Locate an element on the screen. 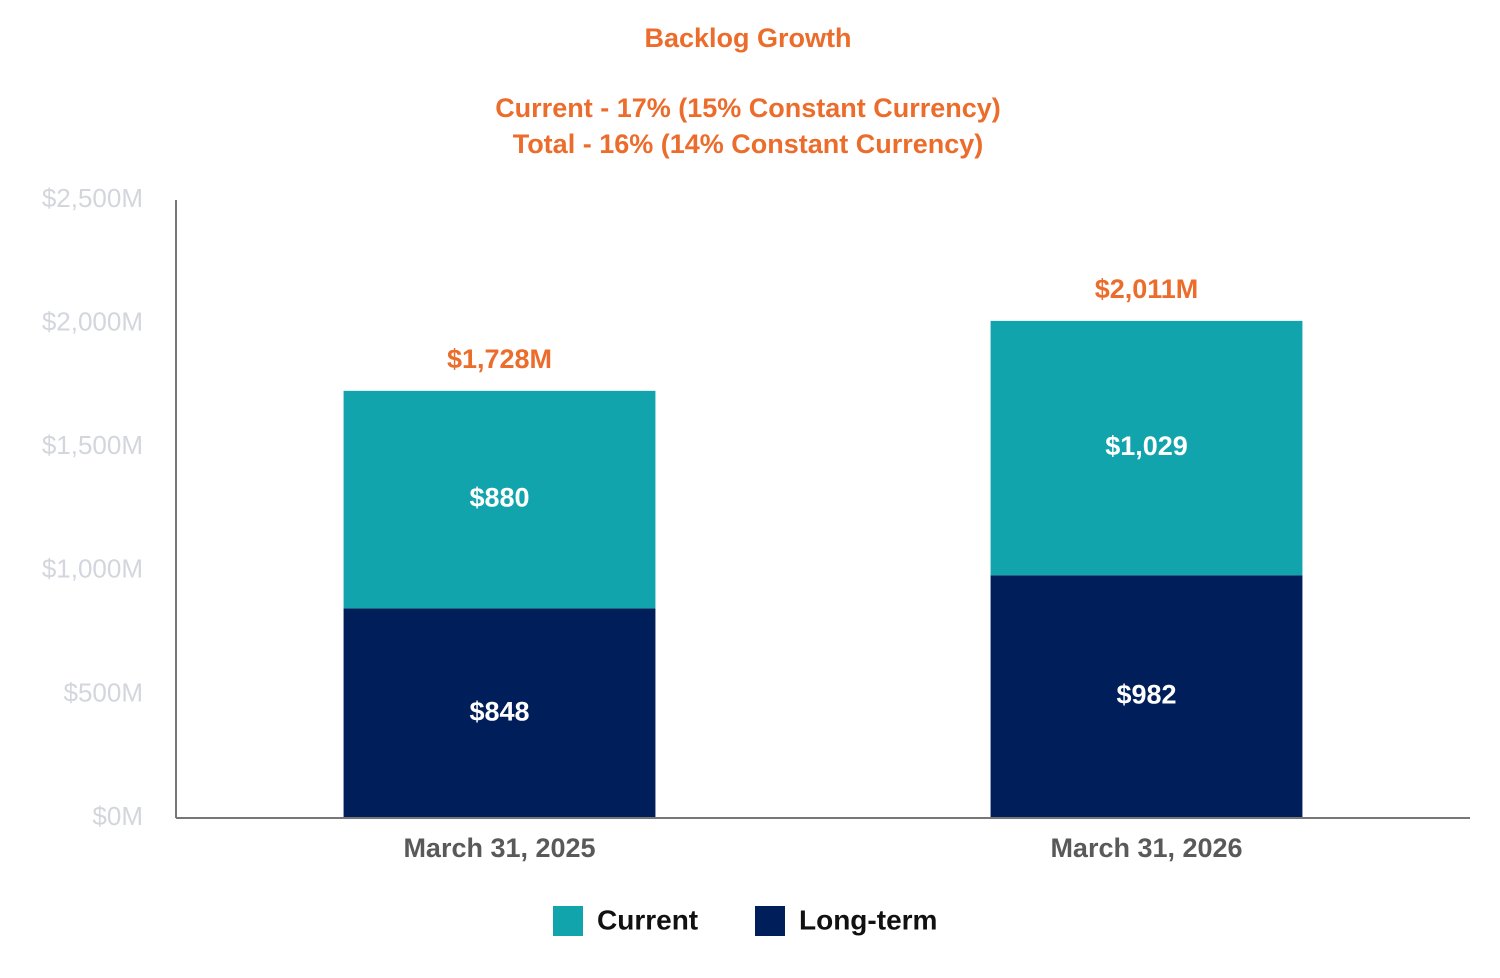 Image resolution: width=1500 pixels, height=978 pixels. y-tick-label: $2,000M is located at coordinates (92, 321).